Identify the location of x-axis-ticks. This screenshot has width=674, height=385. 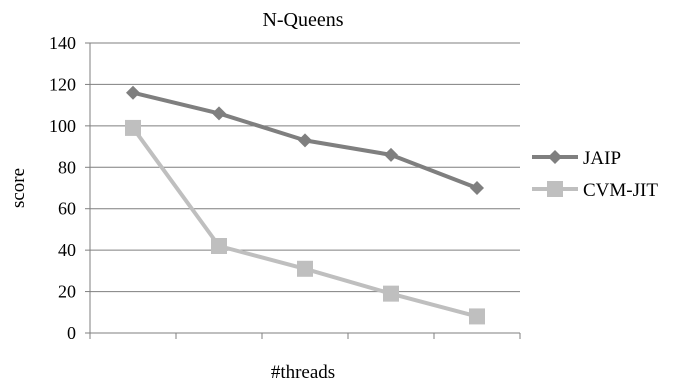
(305, 336).